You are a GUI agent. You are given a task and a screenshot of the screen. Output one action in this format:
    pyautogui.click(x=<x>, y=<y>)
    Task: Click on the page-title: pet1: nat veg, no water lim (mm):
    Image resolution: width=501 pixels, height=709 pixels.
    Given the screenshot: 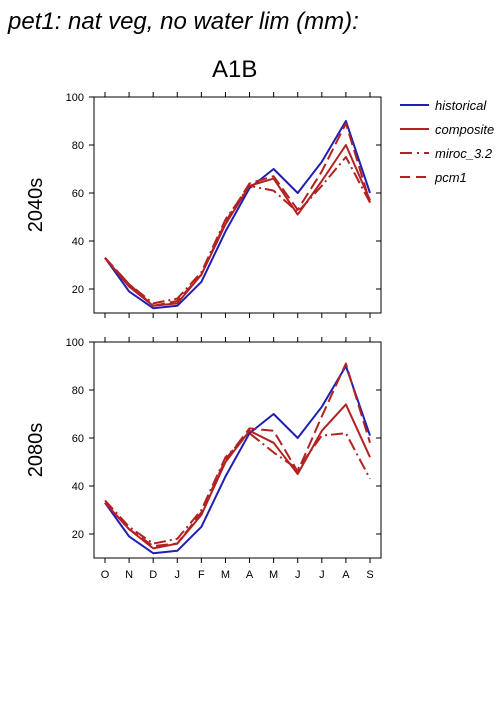 What is the action you would take?
    pyautogui.click(x=183, y=21)
    